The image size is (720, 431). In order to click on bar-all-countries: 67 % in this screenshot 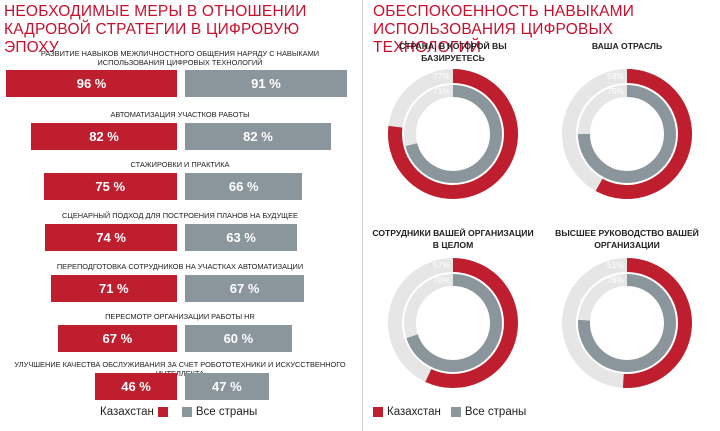, I will do `click(245, 288)`.